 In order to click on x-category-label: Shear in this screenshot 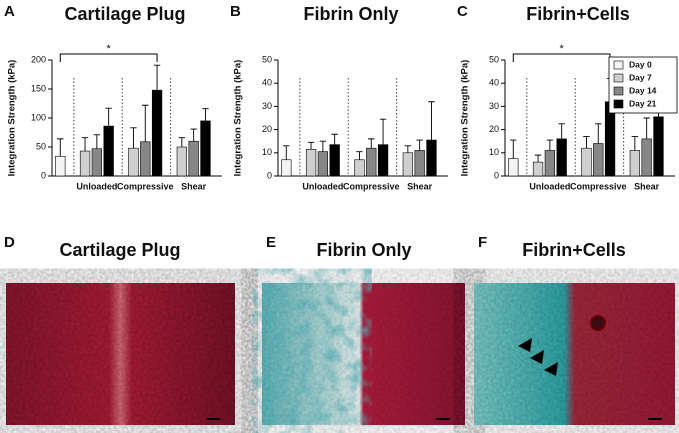, I will do `click(420, 186)`.